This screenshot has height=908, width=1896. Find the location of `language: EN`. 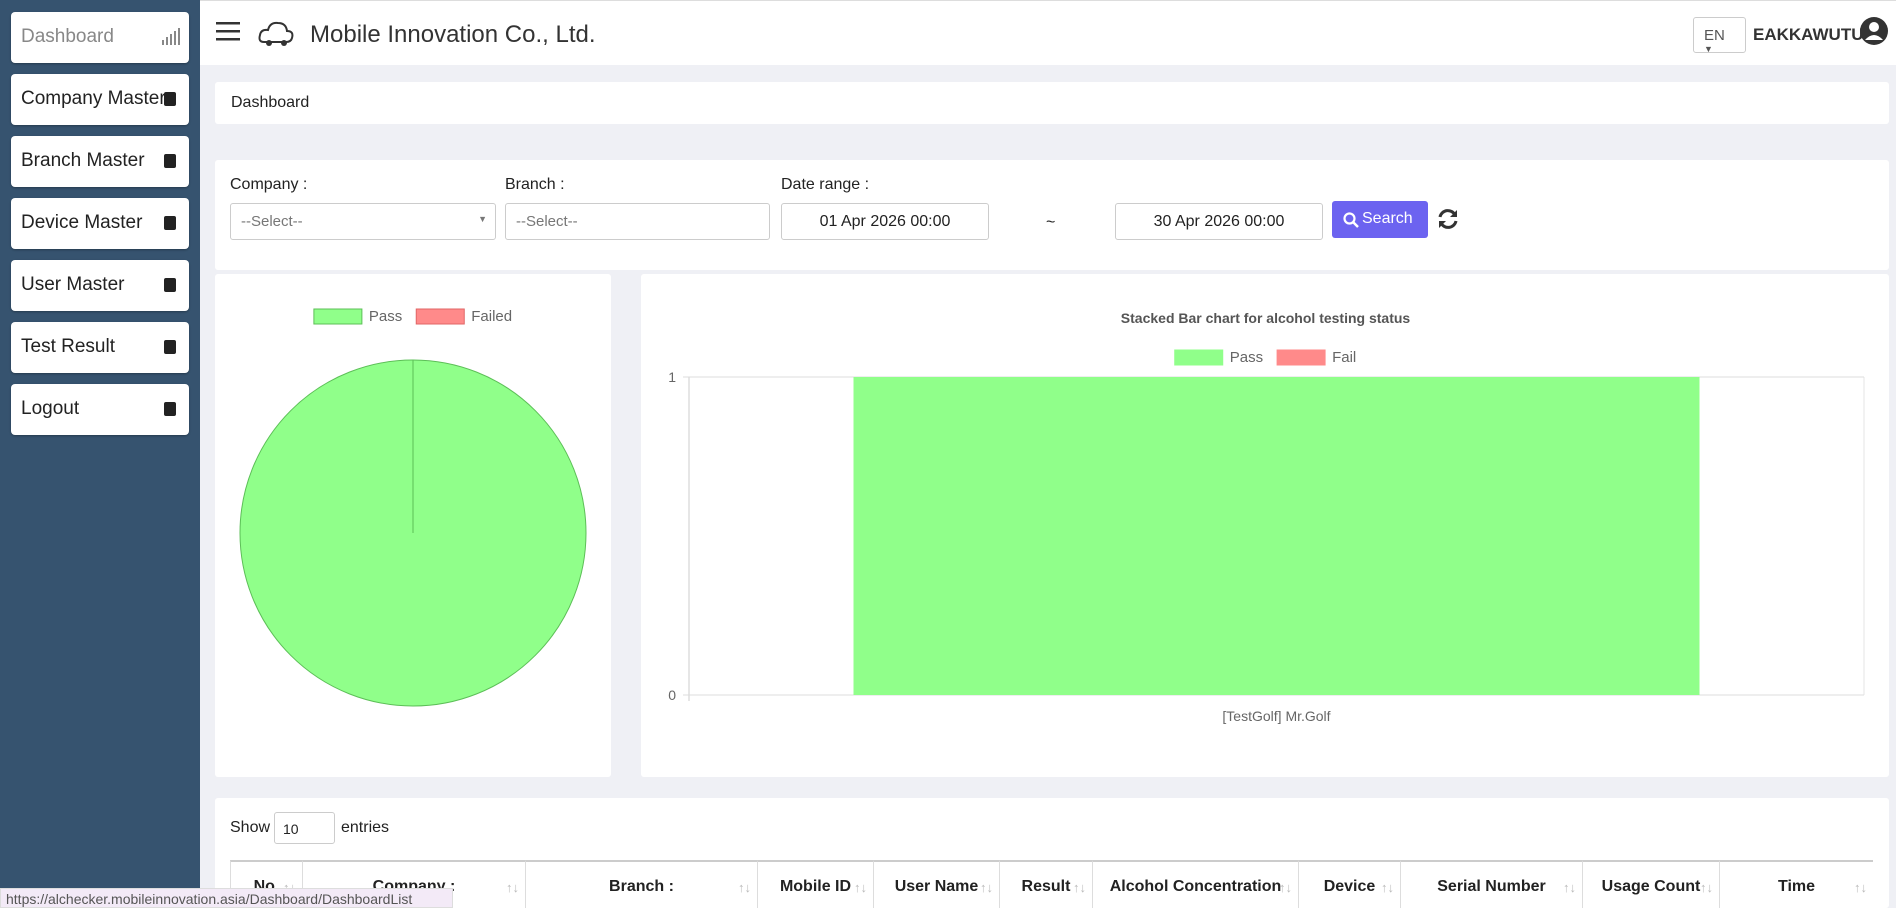

language: EN is located at coordinates (1714, 35).